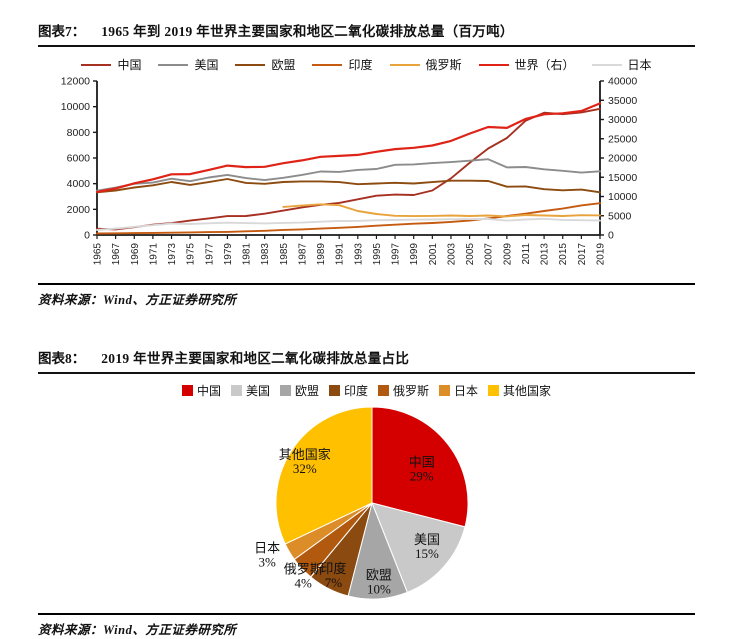 The image size is (729, 639). Describe the element at coordinates (255, 358) in the screenshot. I see `figure8-title: 2019 年世界主要国家和地区二氧化碳排放总量占比` at that location.